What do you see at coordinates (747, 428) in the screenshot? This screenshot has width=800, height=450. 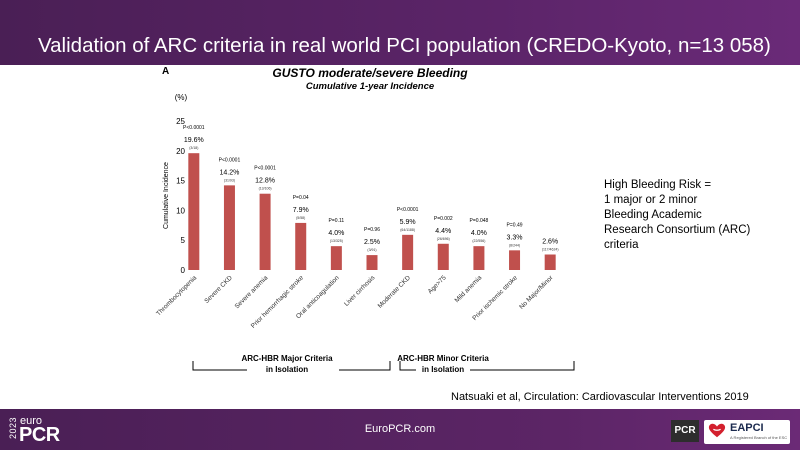 I see `eapci-name: EAPCI` at bounding box center [747, 428].